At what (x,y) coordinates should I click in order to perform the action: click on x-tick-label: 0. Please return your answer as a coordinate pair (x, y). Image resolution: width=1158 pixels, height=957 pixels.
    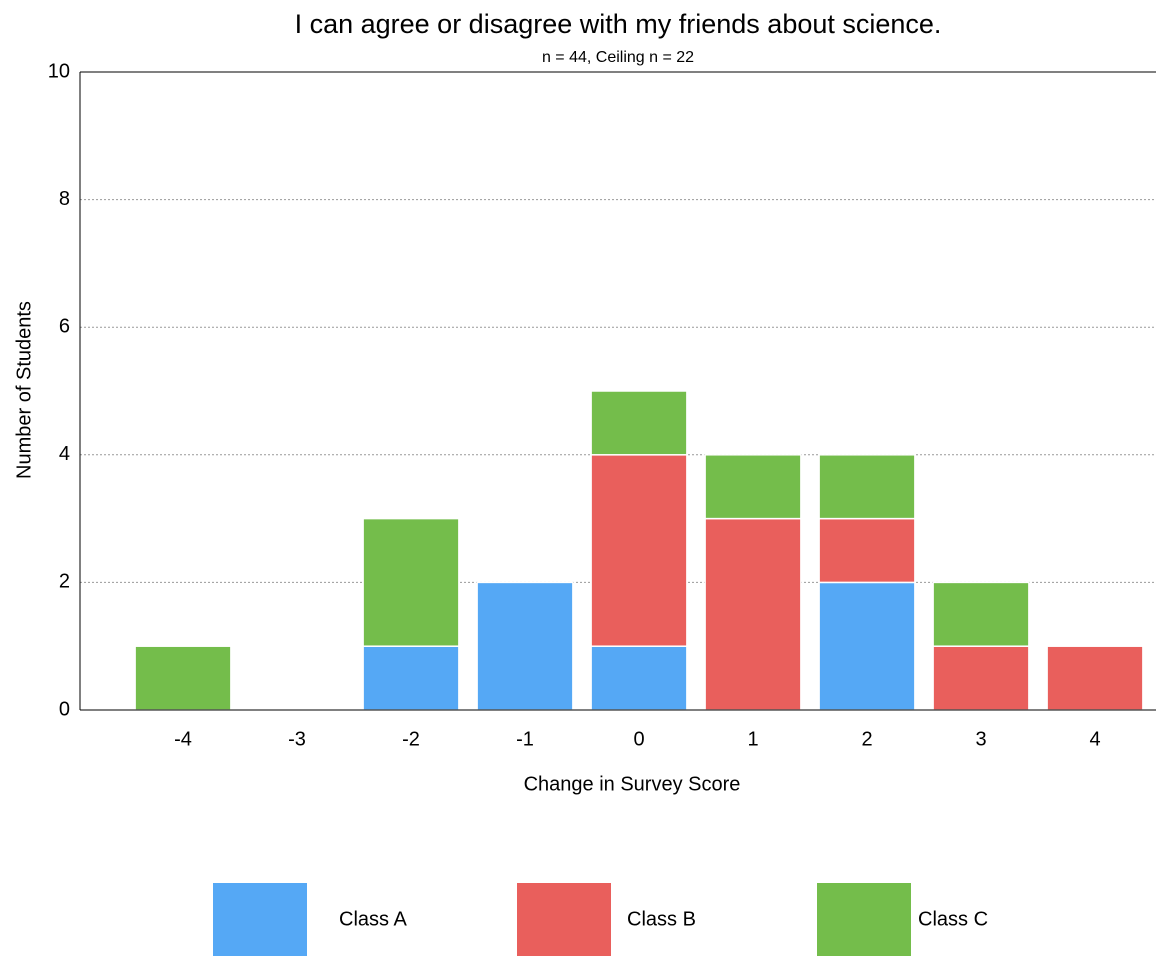
    Looking at the image, I should click on (638, 739).